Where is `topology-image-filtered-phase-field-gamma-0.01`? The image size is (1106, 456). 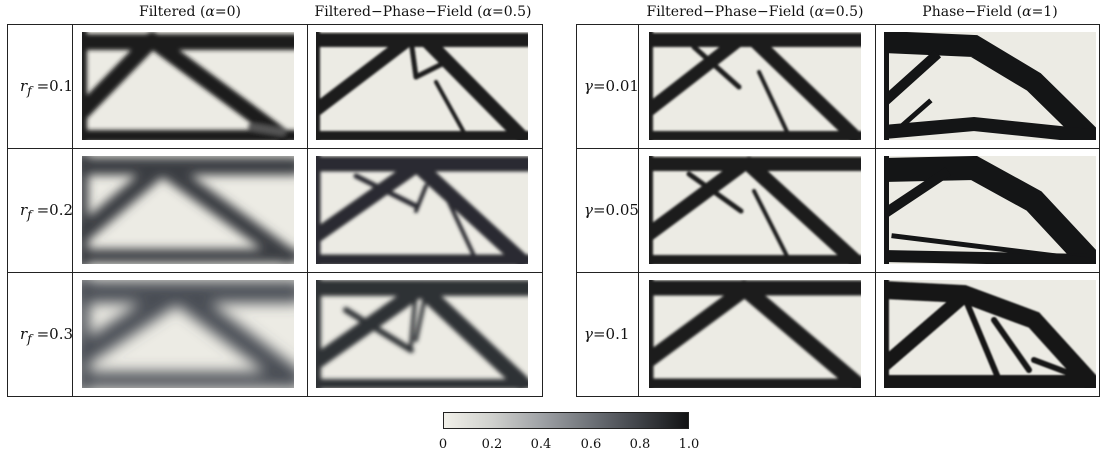
topology-image-filtered-phase-field-gamma-0.01 is located at coordinates (755, 86).